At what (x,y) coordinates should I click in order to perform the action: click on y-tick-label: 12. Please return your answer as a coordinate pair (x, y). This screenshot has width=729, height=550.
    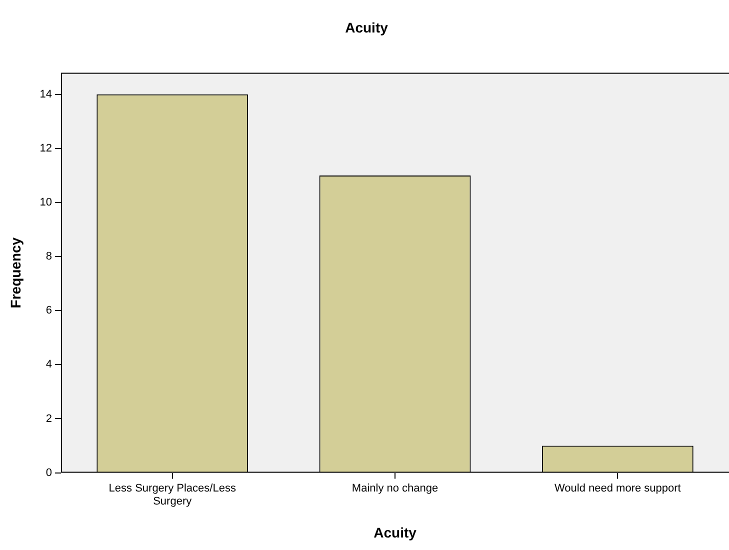
    Looking at the image, I should click on (46, 148).